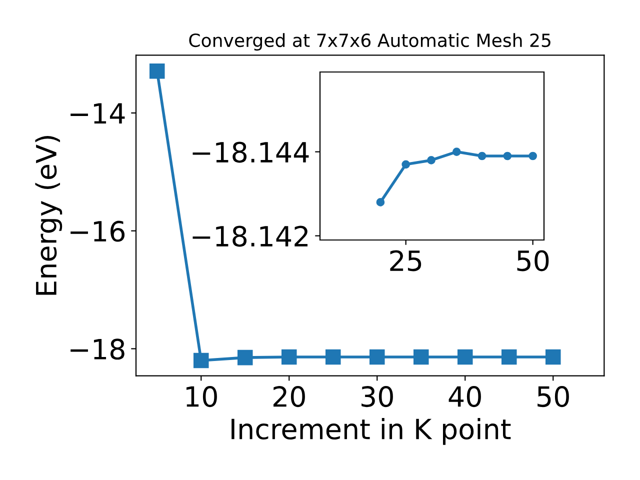 This screenshot has height=480, width=640. What do you see at coordinates (97, 231) in the screenshot?
I see `y-tick-label: −16` at bounding box center [97, 231].